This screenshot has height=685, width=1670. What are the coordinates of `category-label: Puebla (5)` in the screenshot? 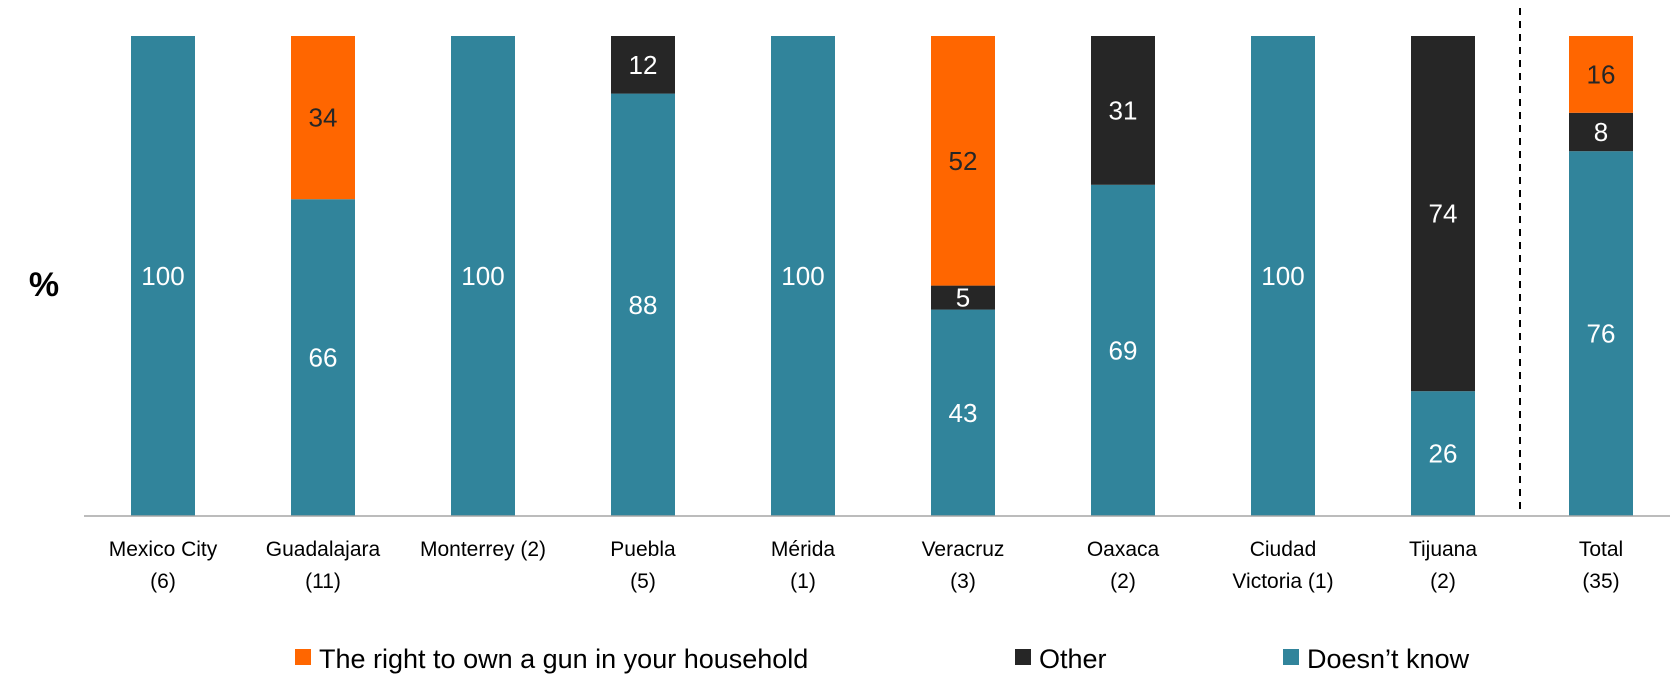 It's located at (643, 565).